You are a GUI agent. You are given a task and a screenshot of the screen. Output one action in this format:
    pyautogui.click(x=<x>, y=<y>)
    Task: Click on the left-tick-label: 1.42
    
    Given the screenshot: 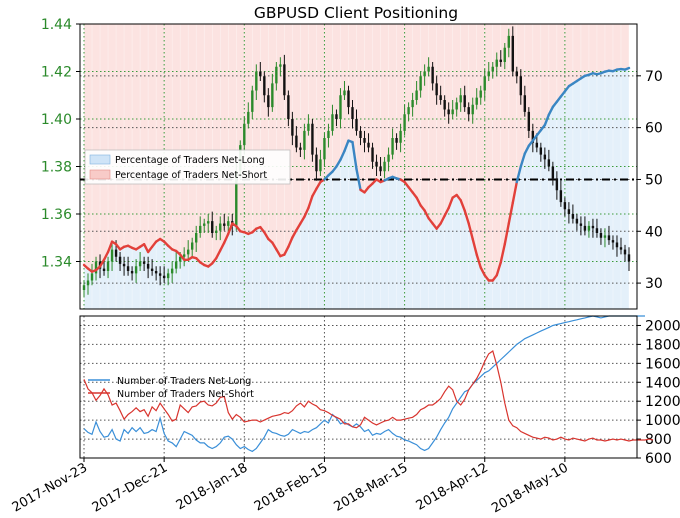 What is the action you would take?
    pyautogui.click(x=56, y=73)
    